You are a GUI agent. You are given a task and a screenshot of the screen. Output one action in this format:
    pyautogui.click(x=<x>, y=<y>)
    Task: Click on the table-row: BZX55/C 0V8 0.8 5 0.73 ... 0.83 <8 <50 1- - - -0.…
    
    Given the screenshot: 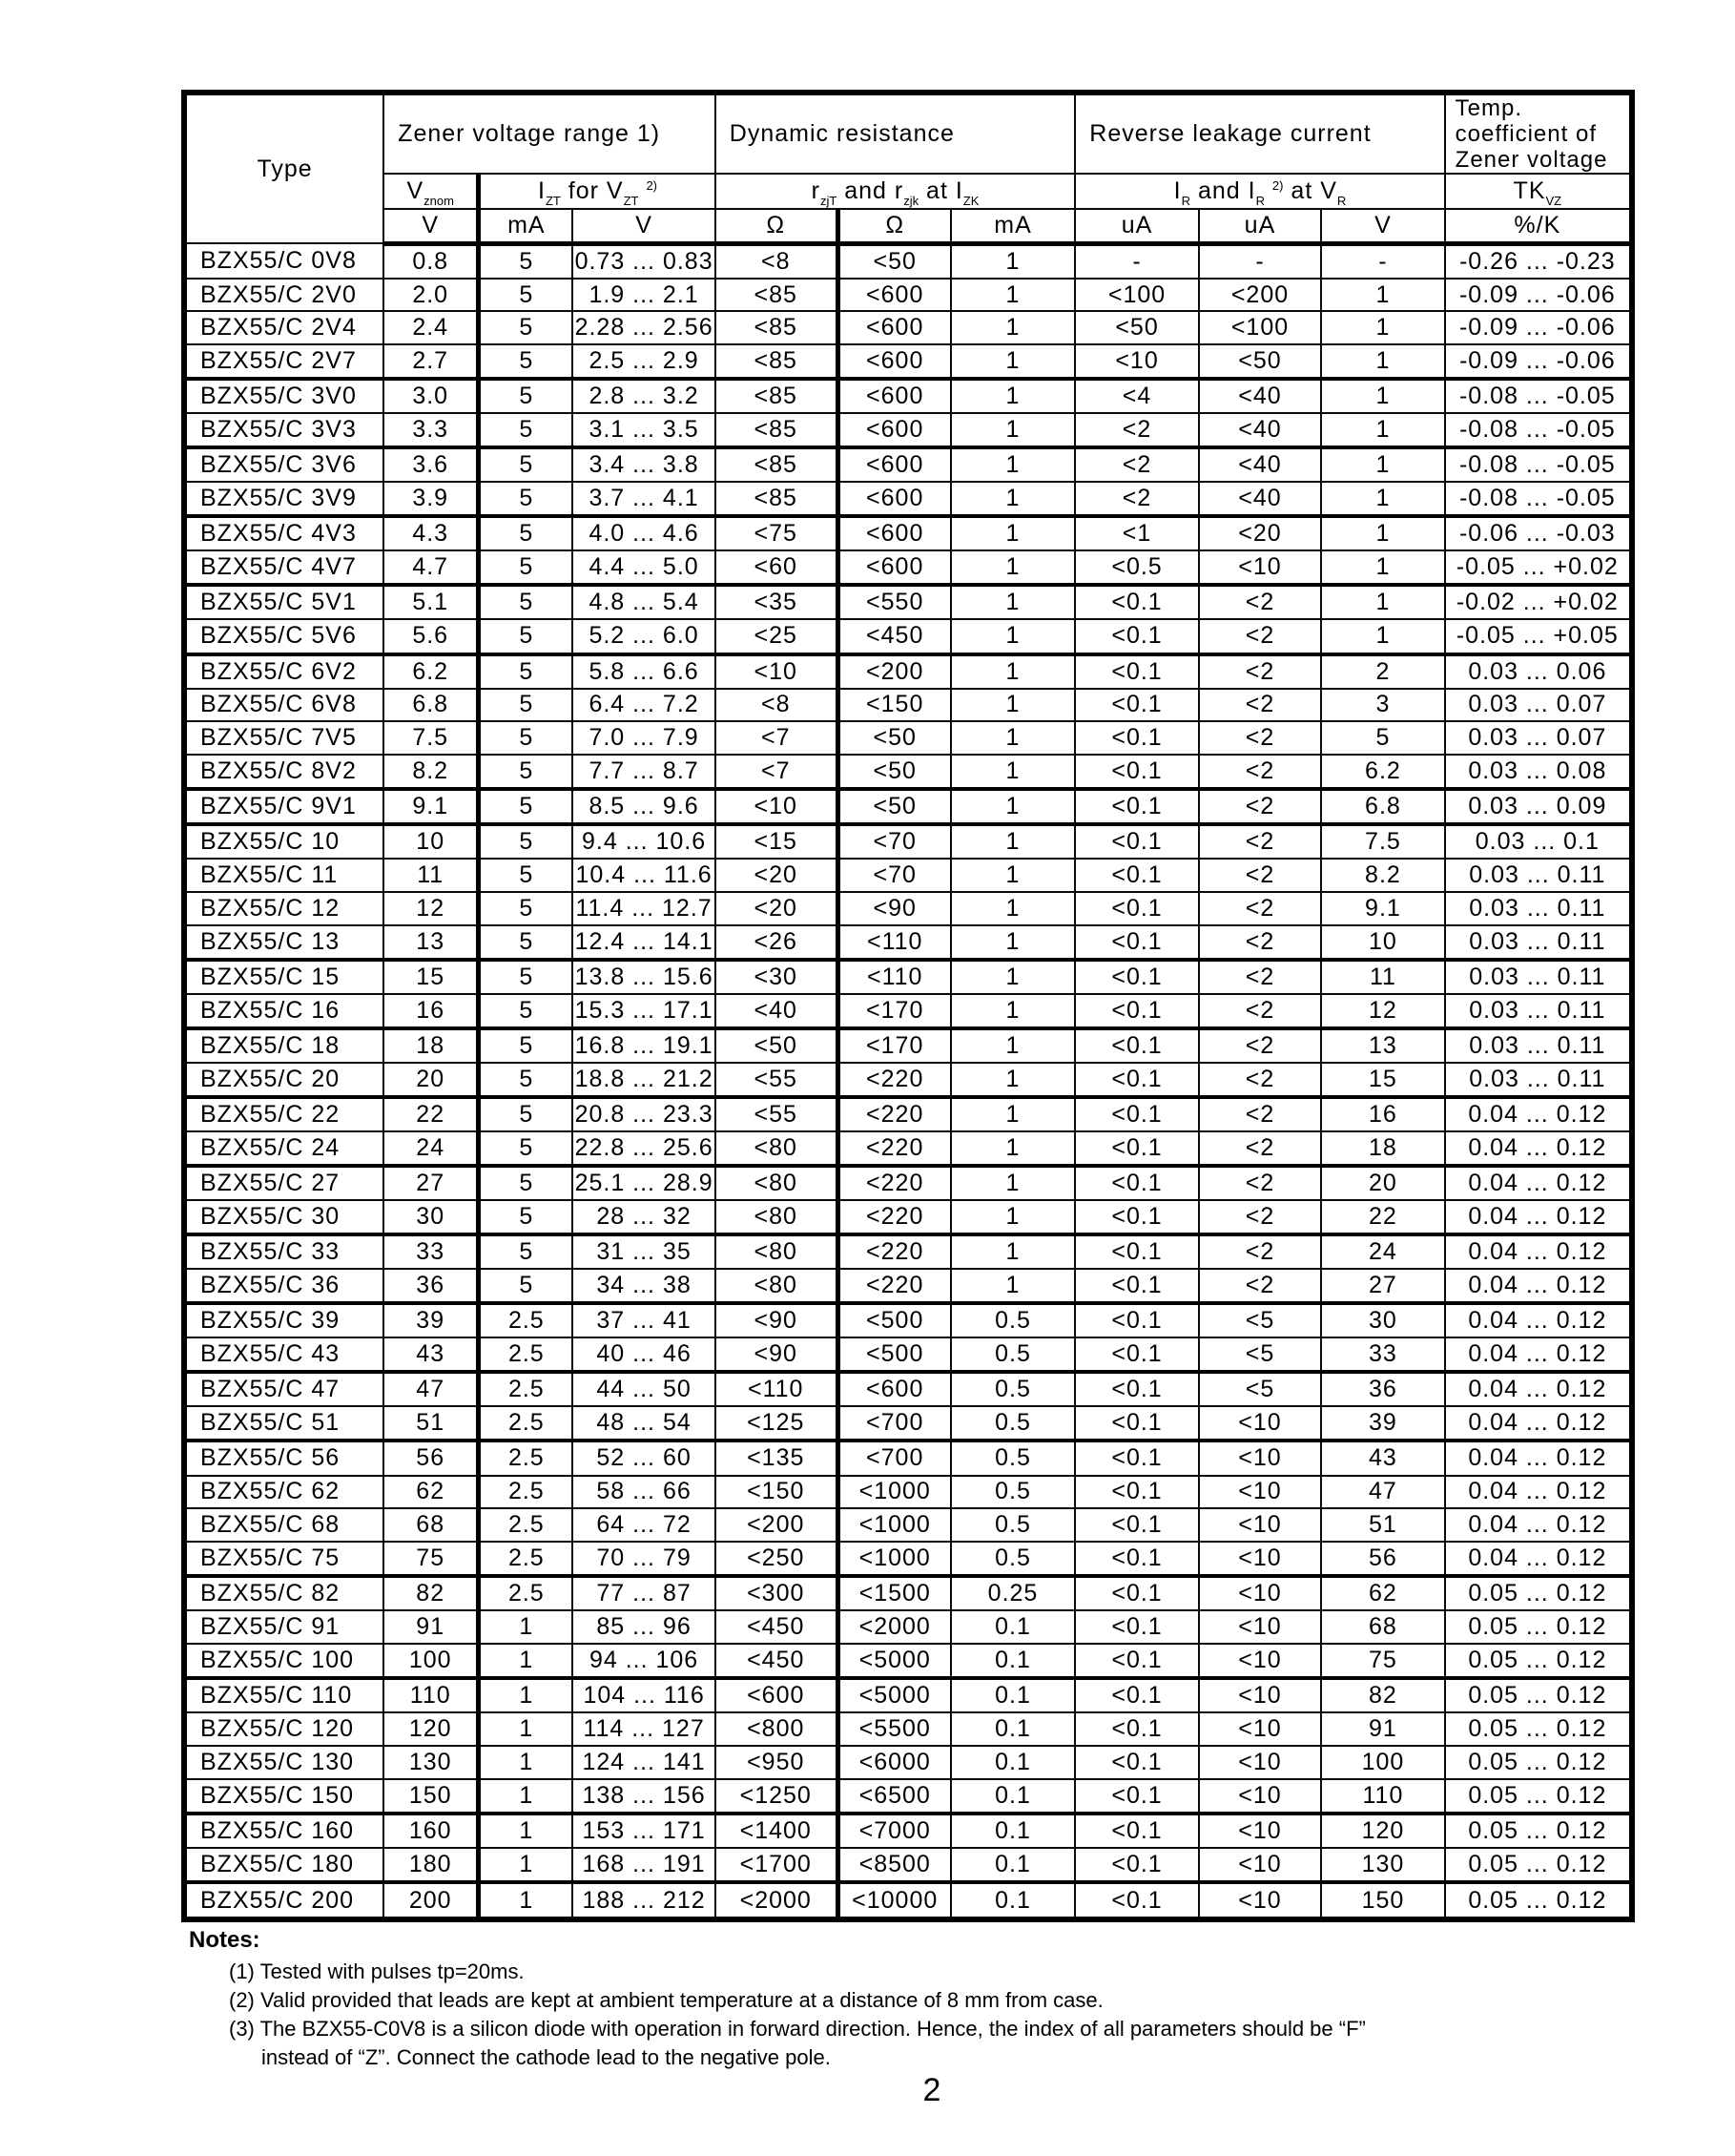 What is the action you would take?
    pyautogui.click(x=908, y=261)
    